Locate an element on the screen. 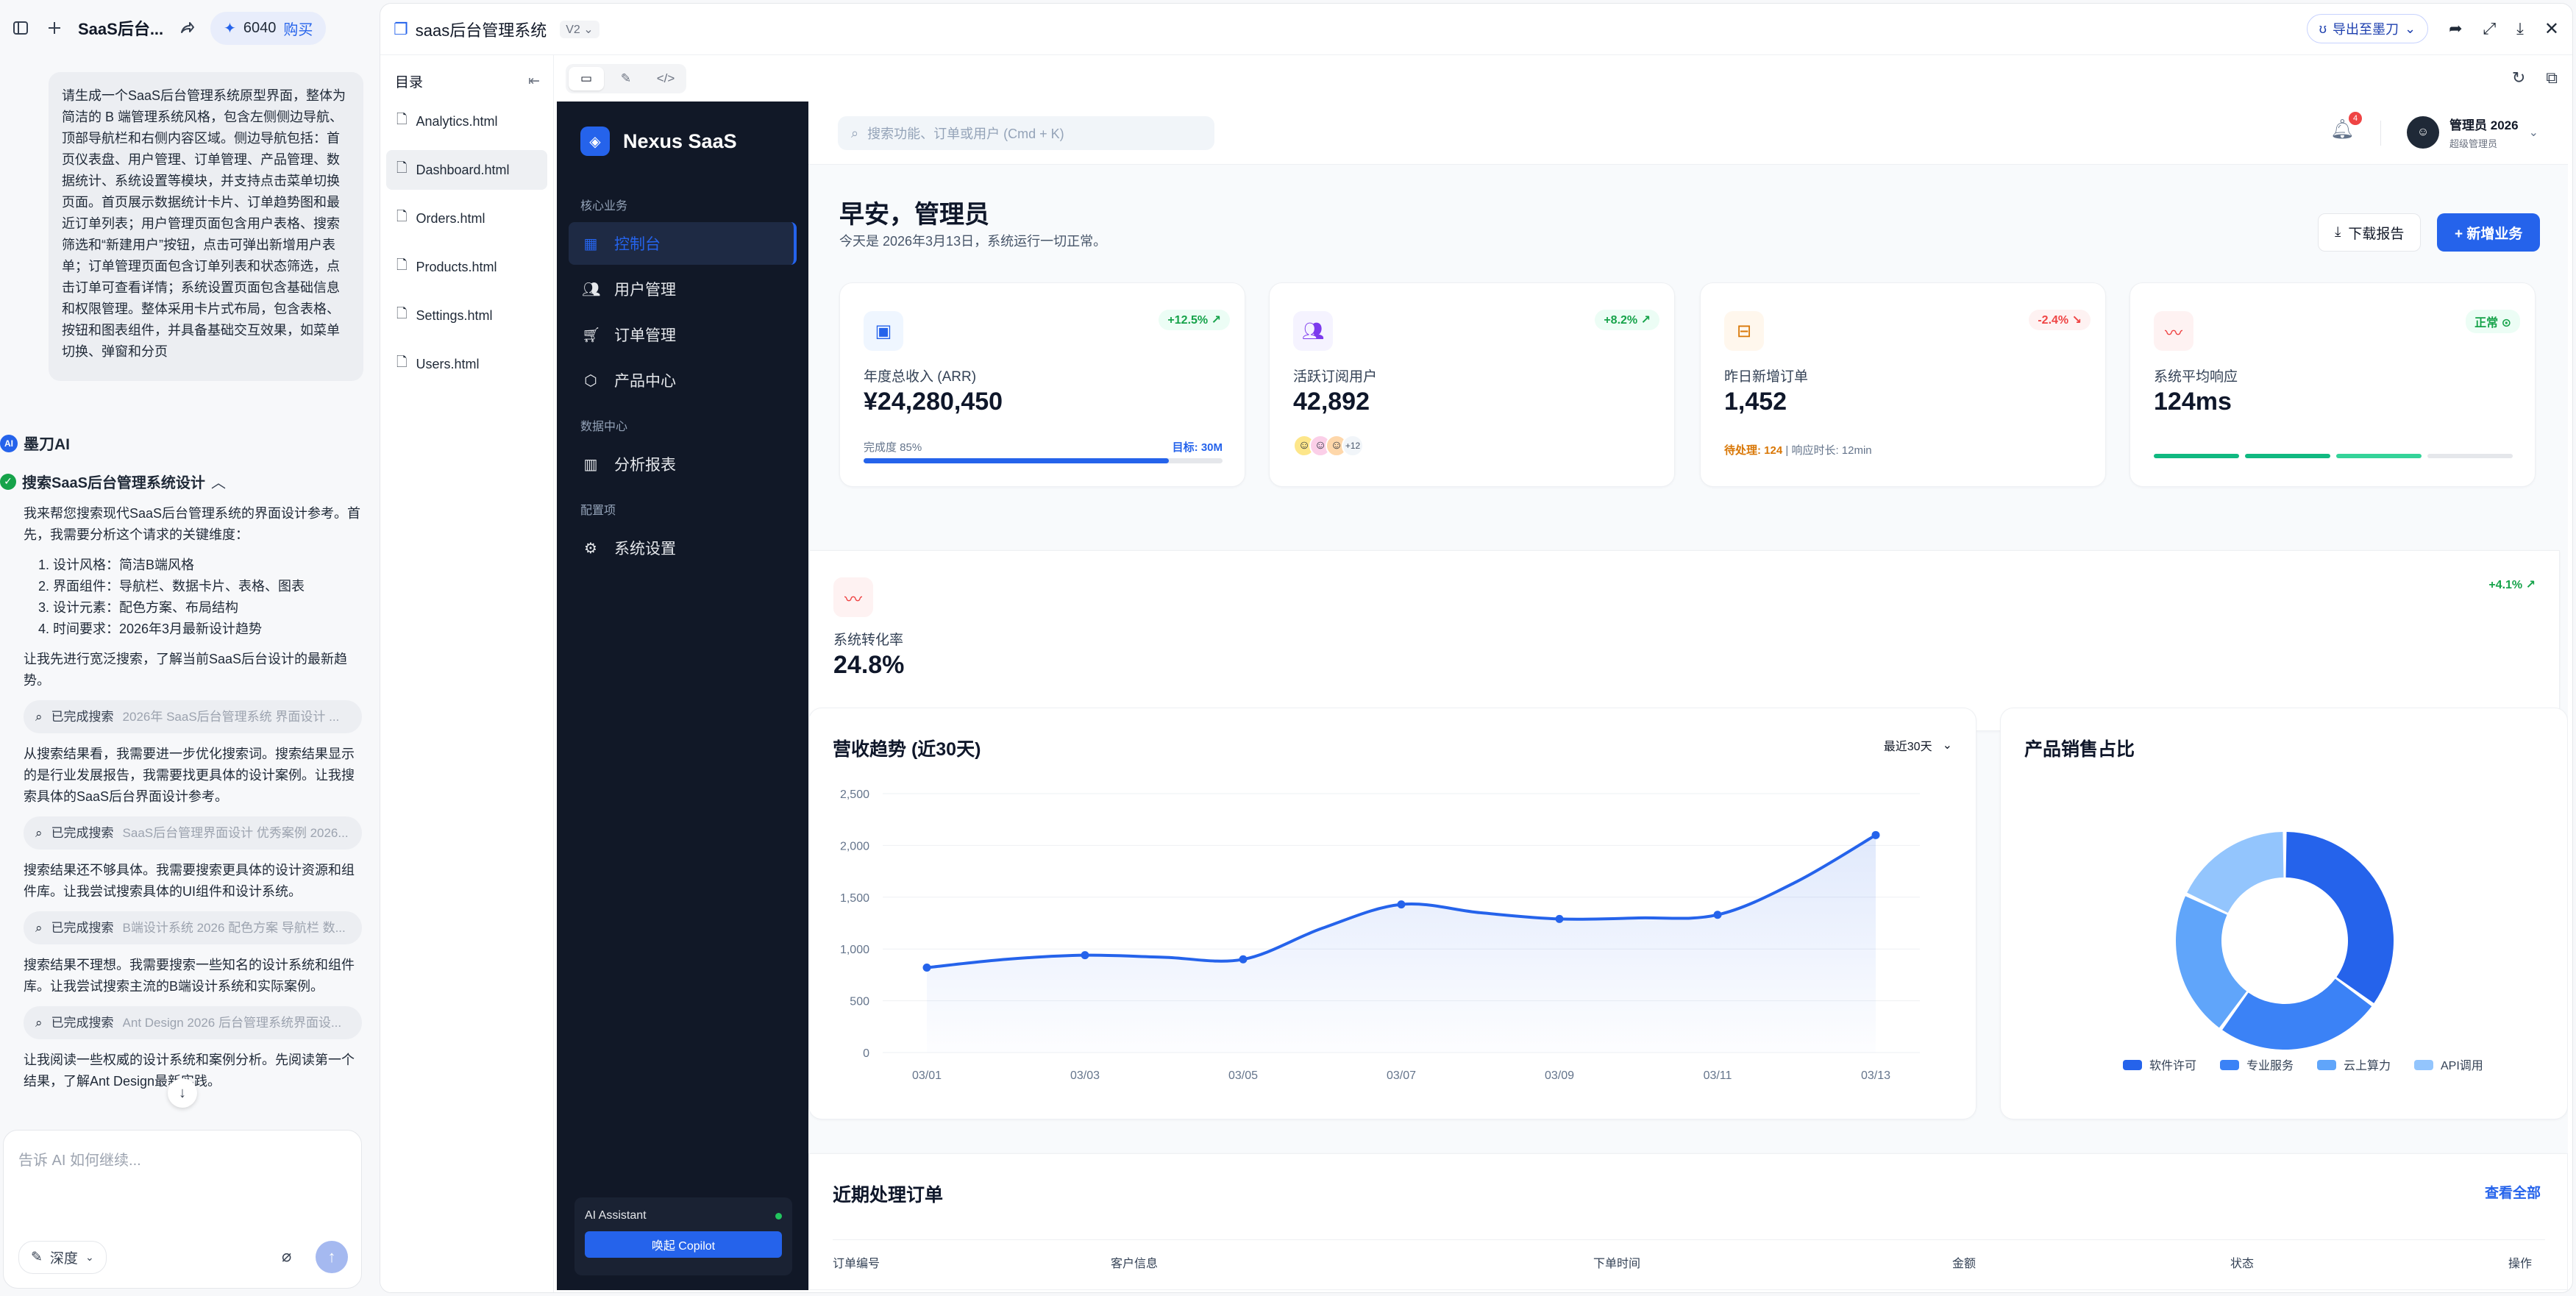  chevron-down-icon: ⌄ is located at coordinates (89, 1257).